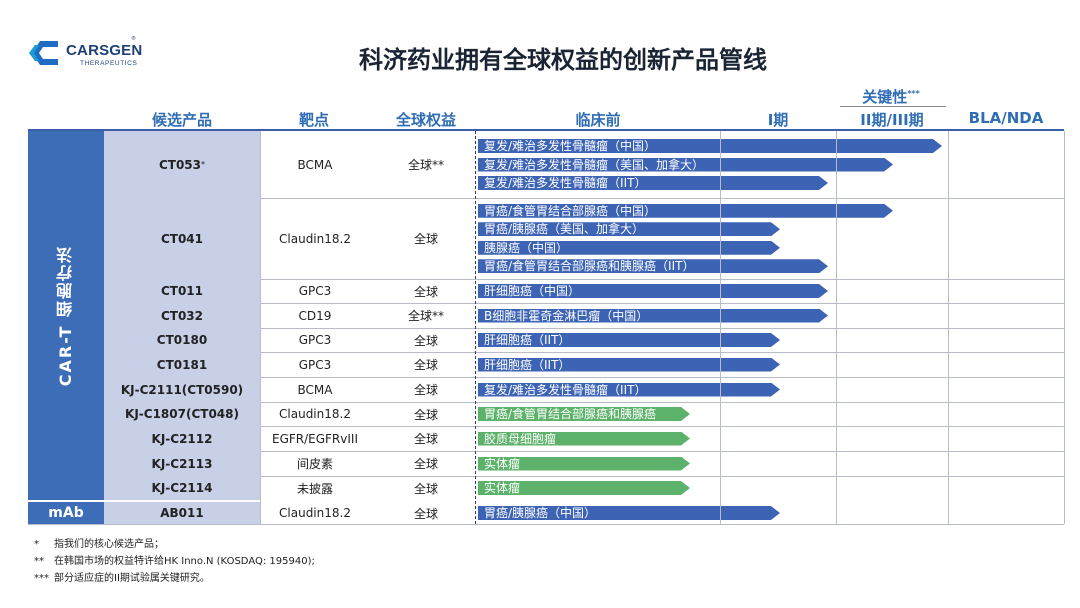 The height and width of the screenshot is (608, 1080). Describe the element at coordinates (133, 39) in the screenshot. I see `logo-registered-mark: ®` at that location.